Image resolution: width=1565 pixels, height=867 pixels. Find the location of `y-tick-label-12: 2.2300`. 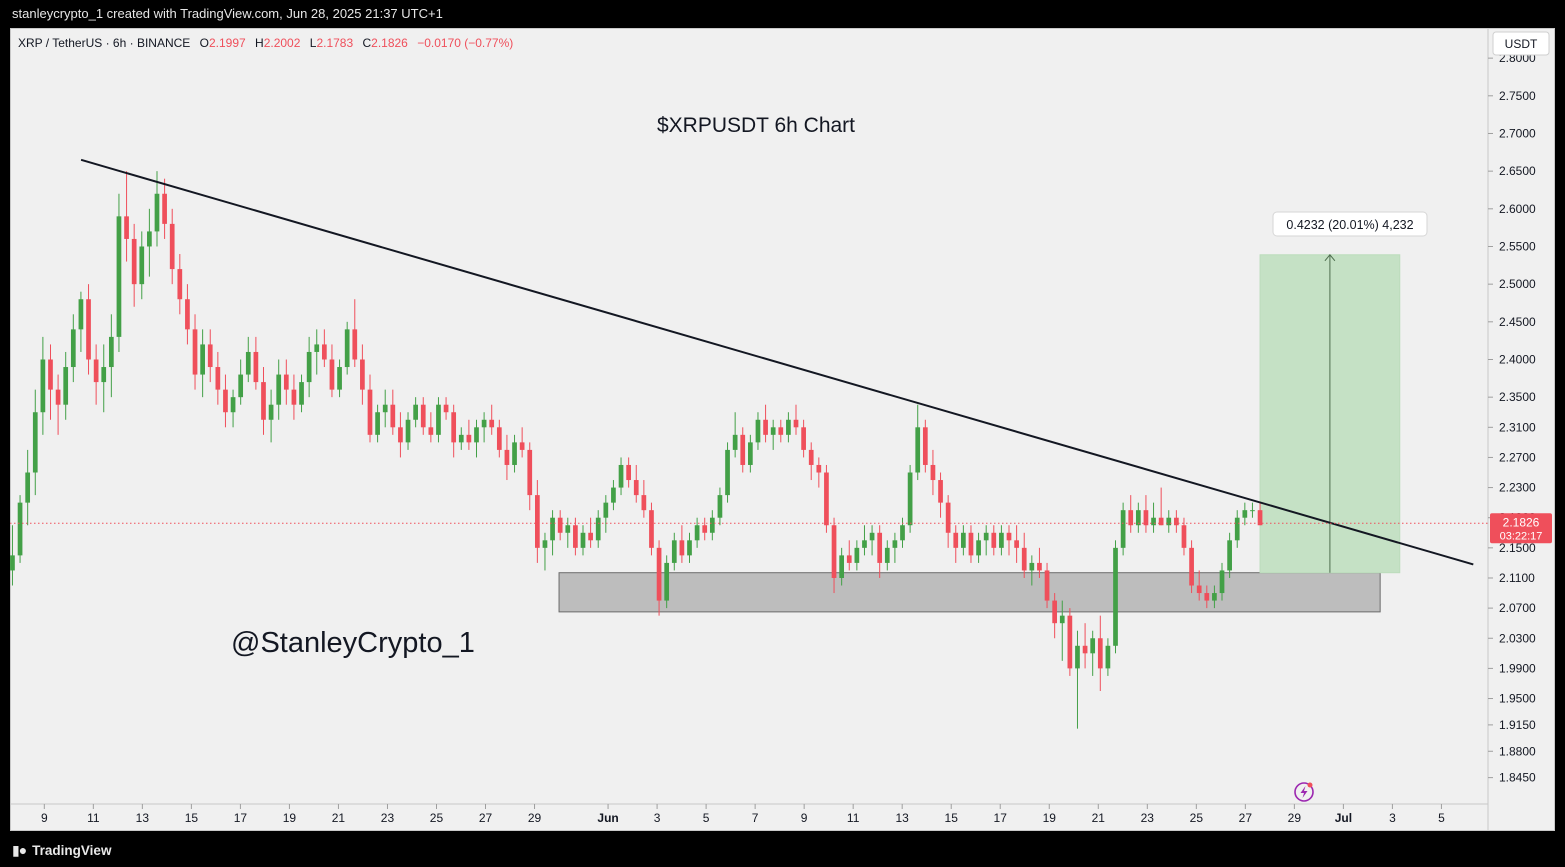

y-tick-label-12: 2.2300 is located at coordinates (1517, 488).